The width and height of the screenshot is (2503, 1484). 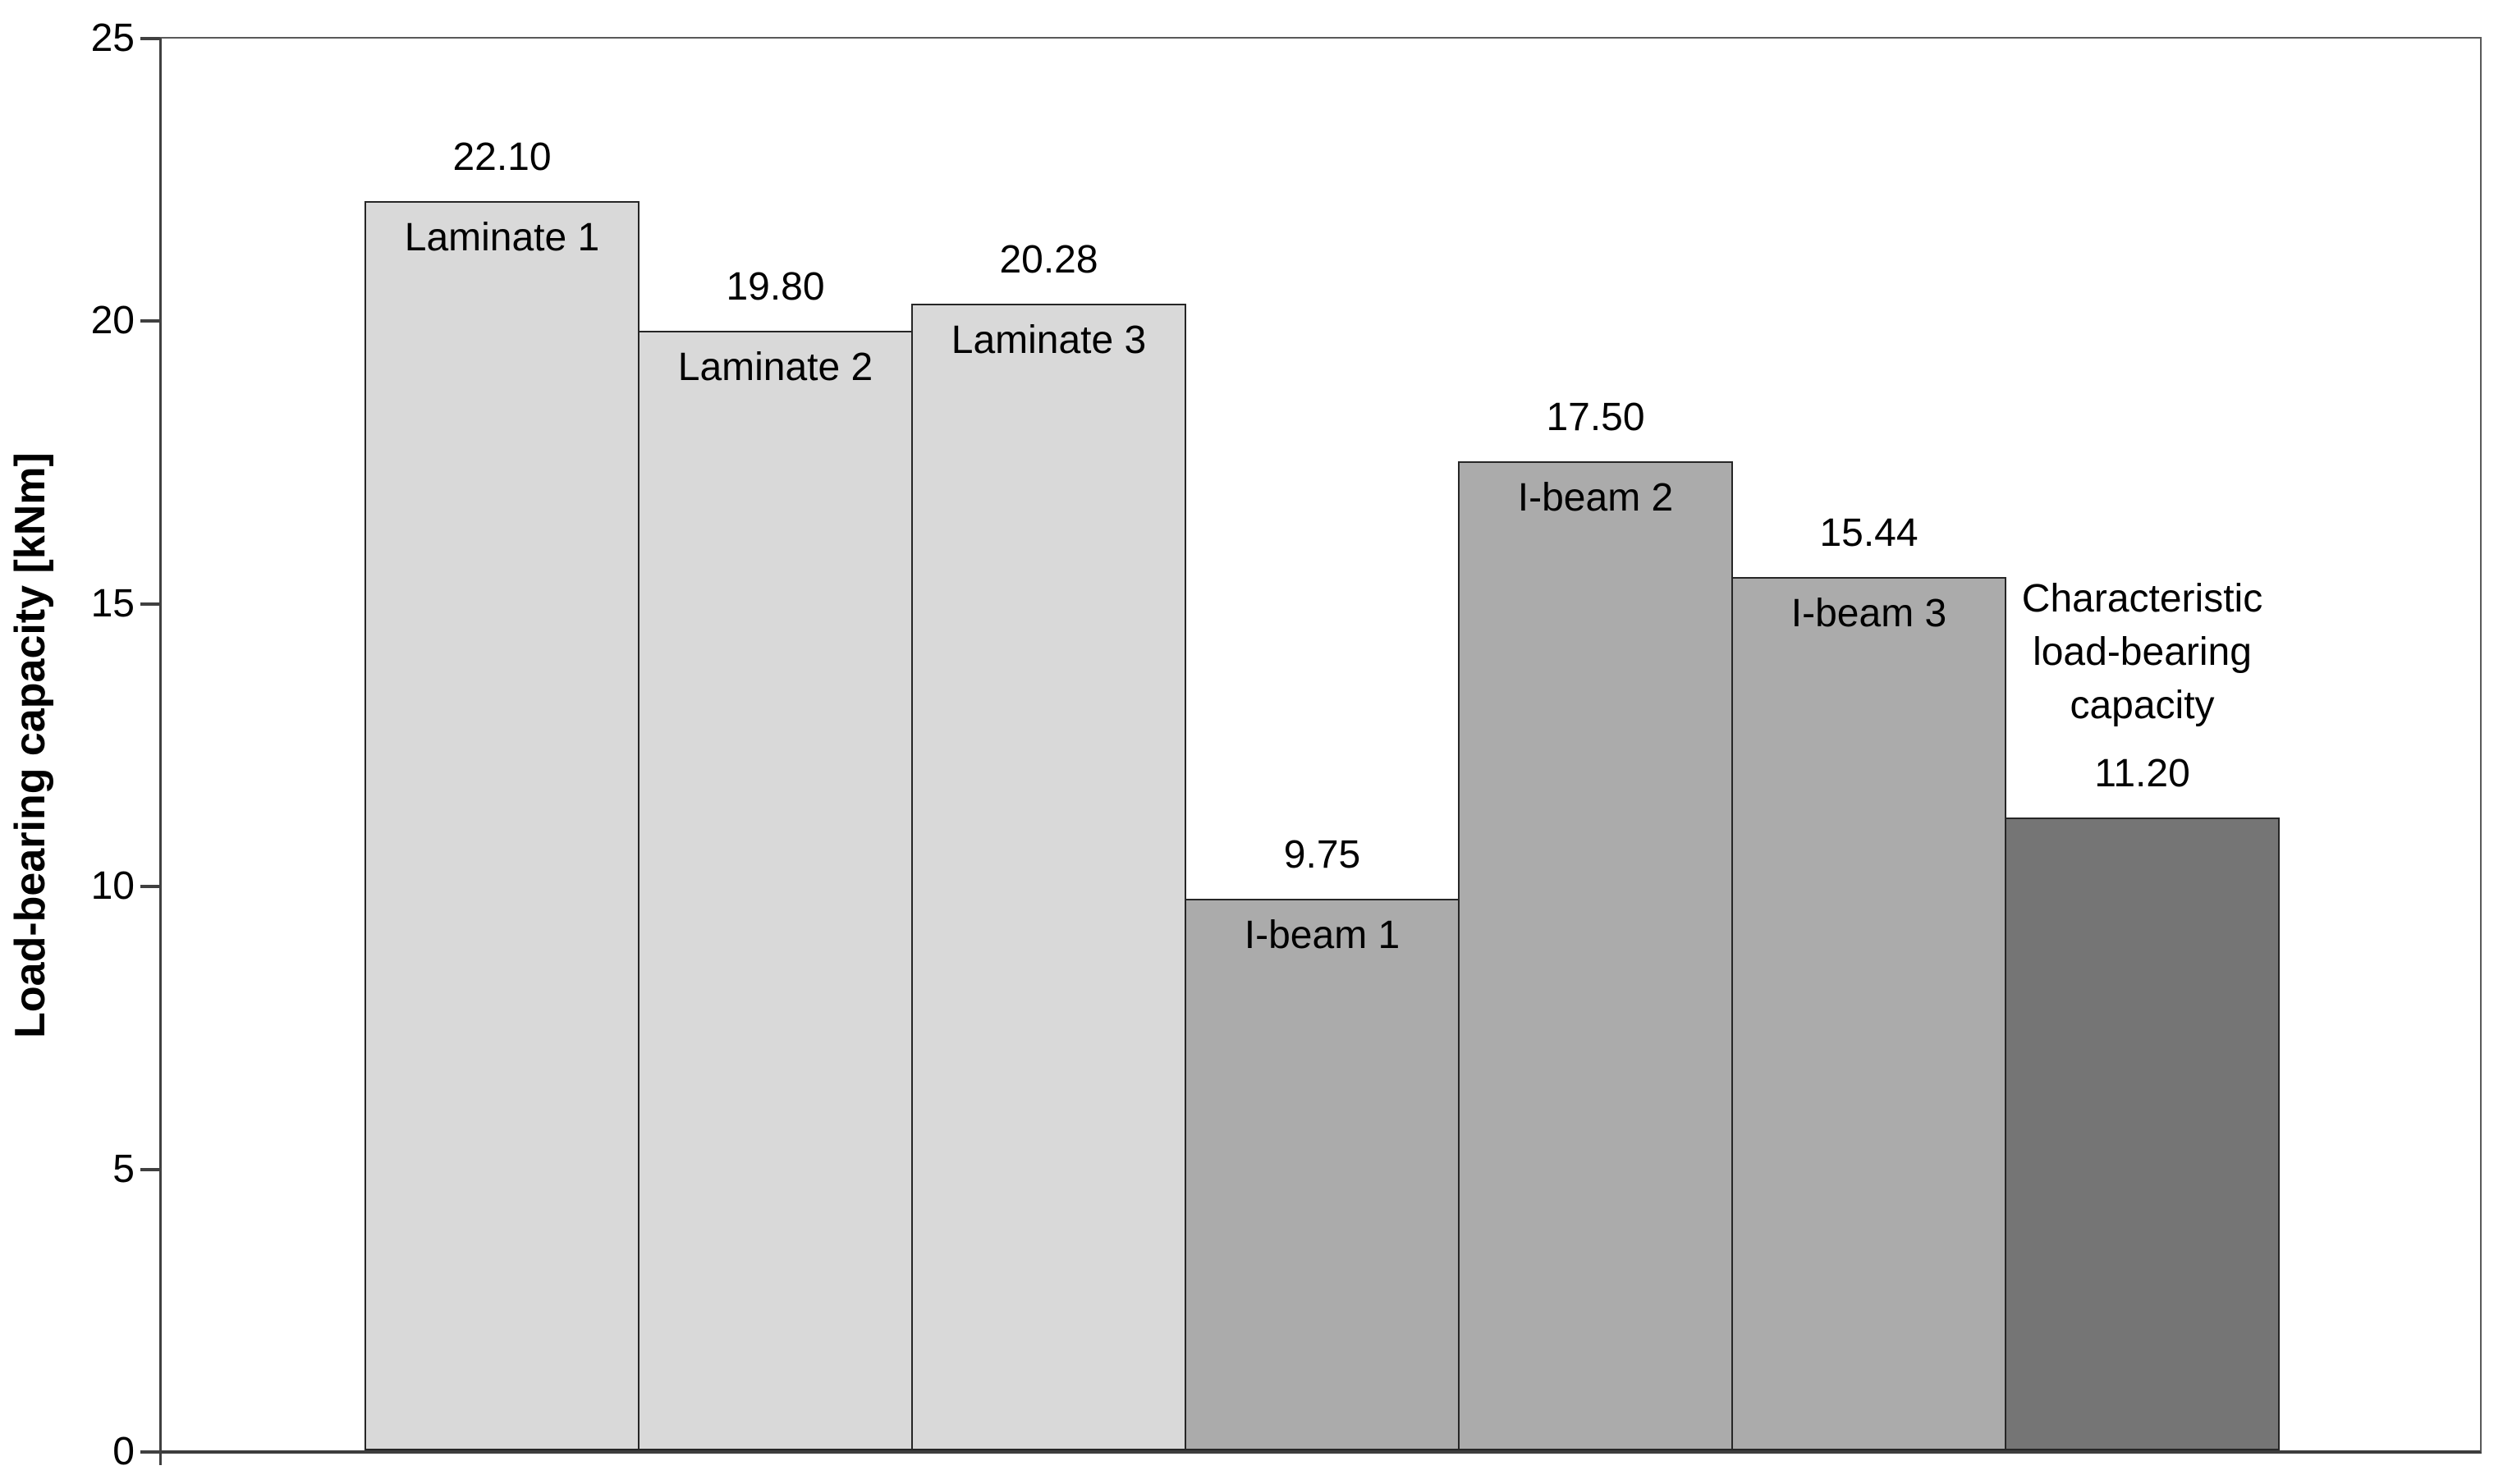 I want to click on y-axis-title: Load-bearing capacity [kNm], so click(x=30, y=745).